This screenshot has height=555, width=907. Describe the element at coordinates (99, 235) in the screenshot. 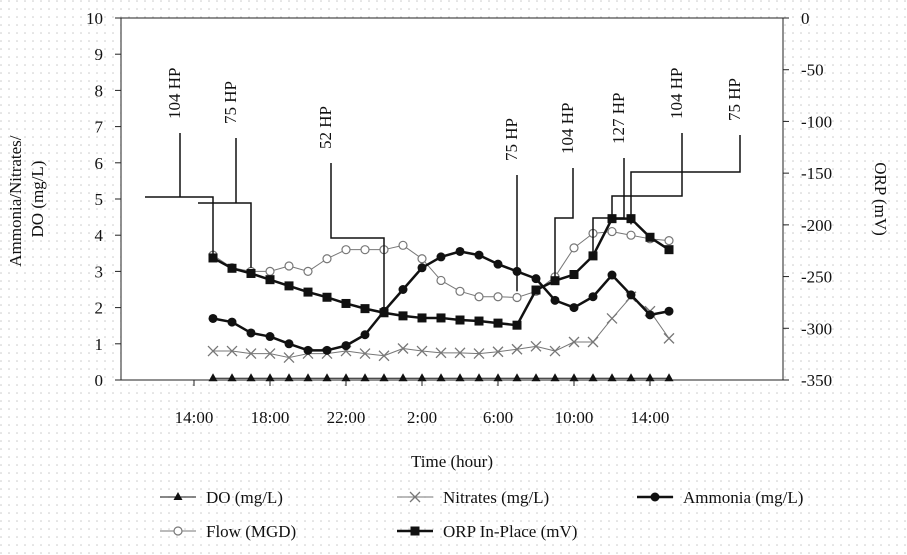

I see `y-left-tick-label: 4` at that location.